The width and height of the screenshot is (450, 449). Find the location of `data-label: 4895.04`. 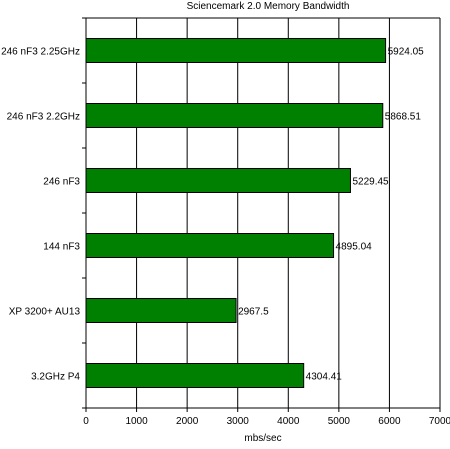

data-label: 4895.04 is located at coordinates (354, 247).